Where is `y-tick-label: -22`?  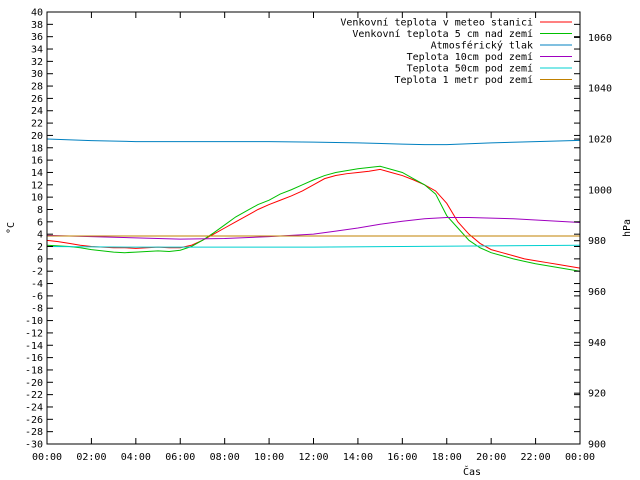 y-tick-label: -22 is located at coordinates (34, 395).